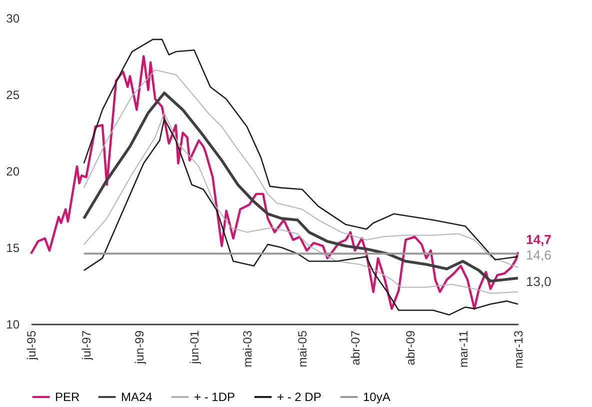 This screenshot has width=592, height=407. I want to click on x-tick-label: jun-99, so click(139, 347).